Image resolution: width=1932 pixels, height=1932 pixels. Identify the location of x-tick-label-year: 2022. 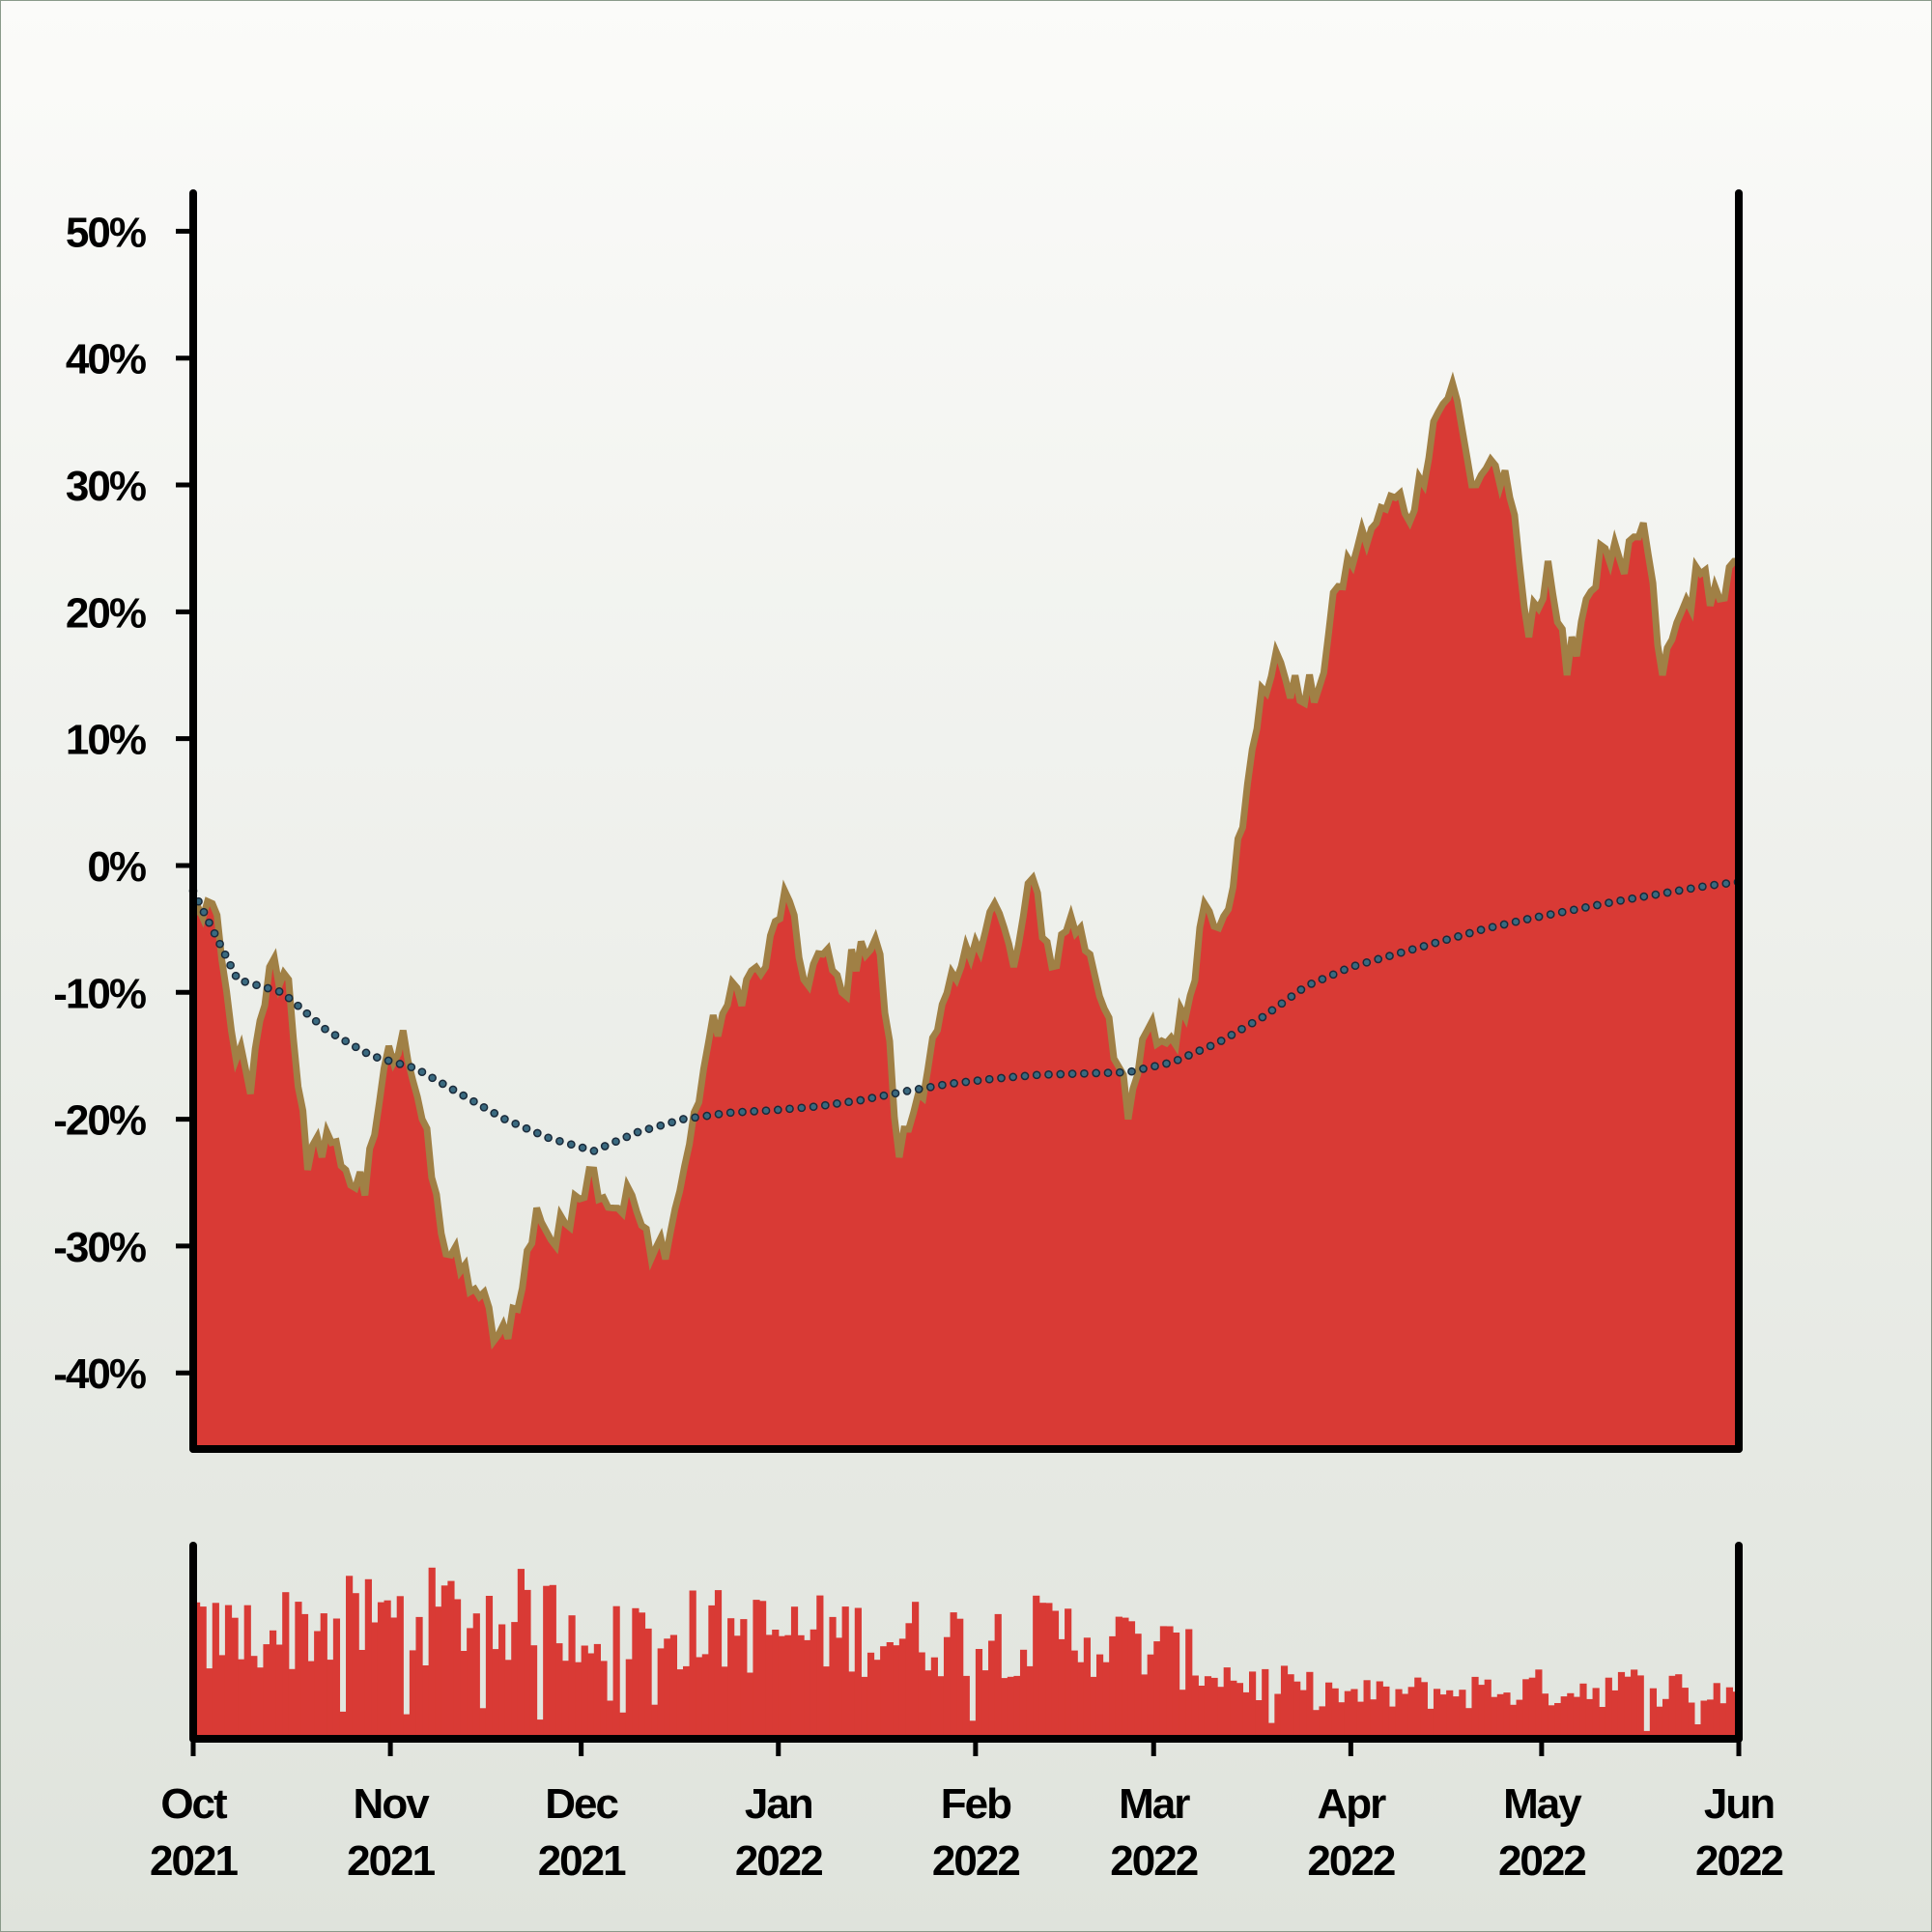
(1153, 1861).